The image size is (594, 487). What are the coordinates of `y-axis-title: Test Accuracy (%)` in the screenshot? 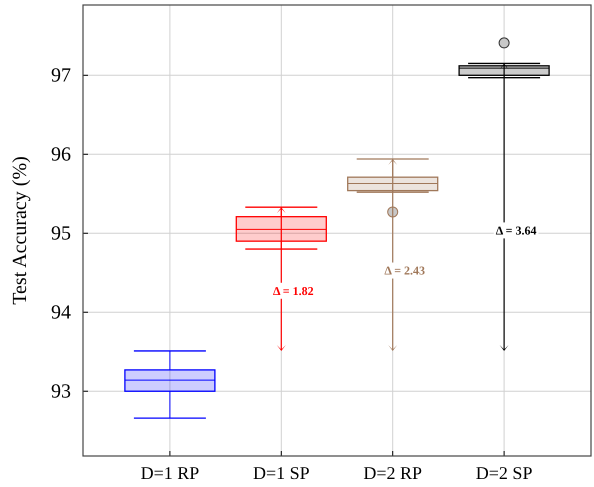 It's located at (20, 230).